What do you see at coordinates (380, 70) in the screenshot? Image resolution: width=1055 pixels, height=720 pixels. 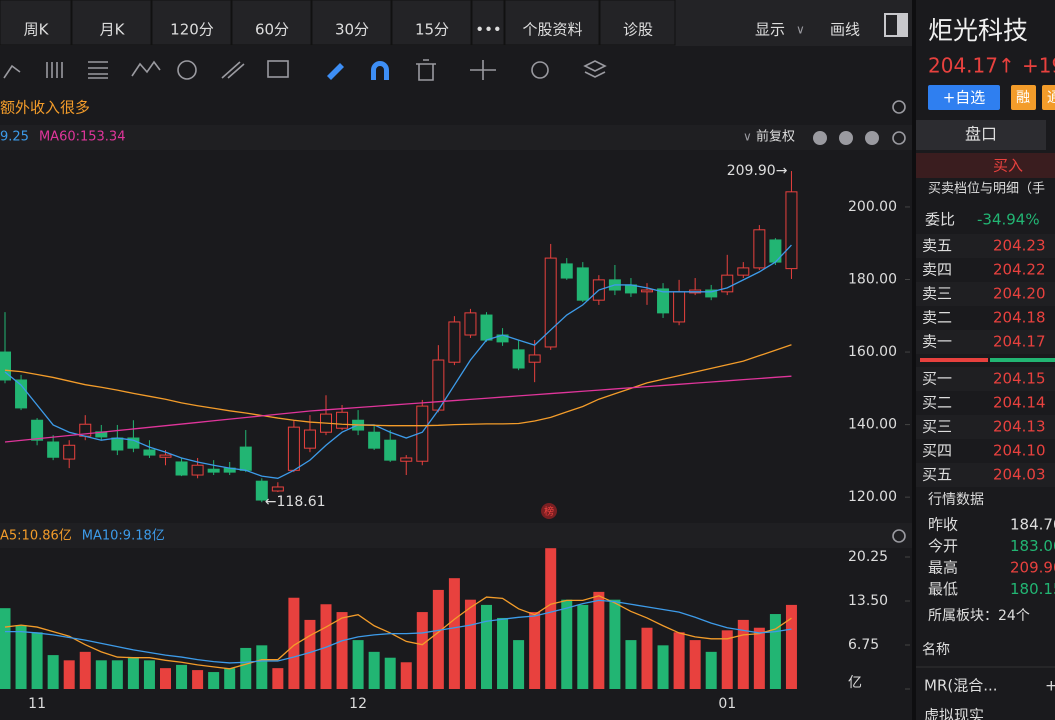 I see `icon-magnet` at bounding box center [380, 70].